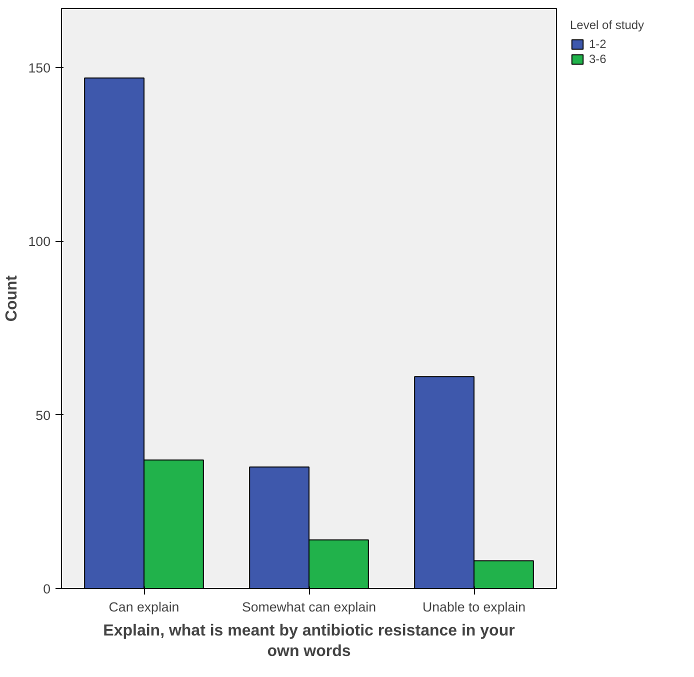 The image size is (694, 677). What do you see at coordinates (607, 25) in the screenshot?
I see `legend-title: Level of study` at bounding box center [607, 25].